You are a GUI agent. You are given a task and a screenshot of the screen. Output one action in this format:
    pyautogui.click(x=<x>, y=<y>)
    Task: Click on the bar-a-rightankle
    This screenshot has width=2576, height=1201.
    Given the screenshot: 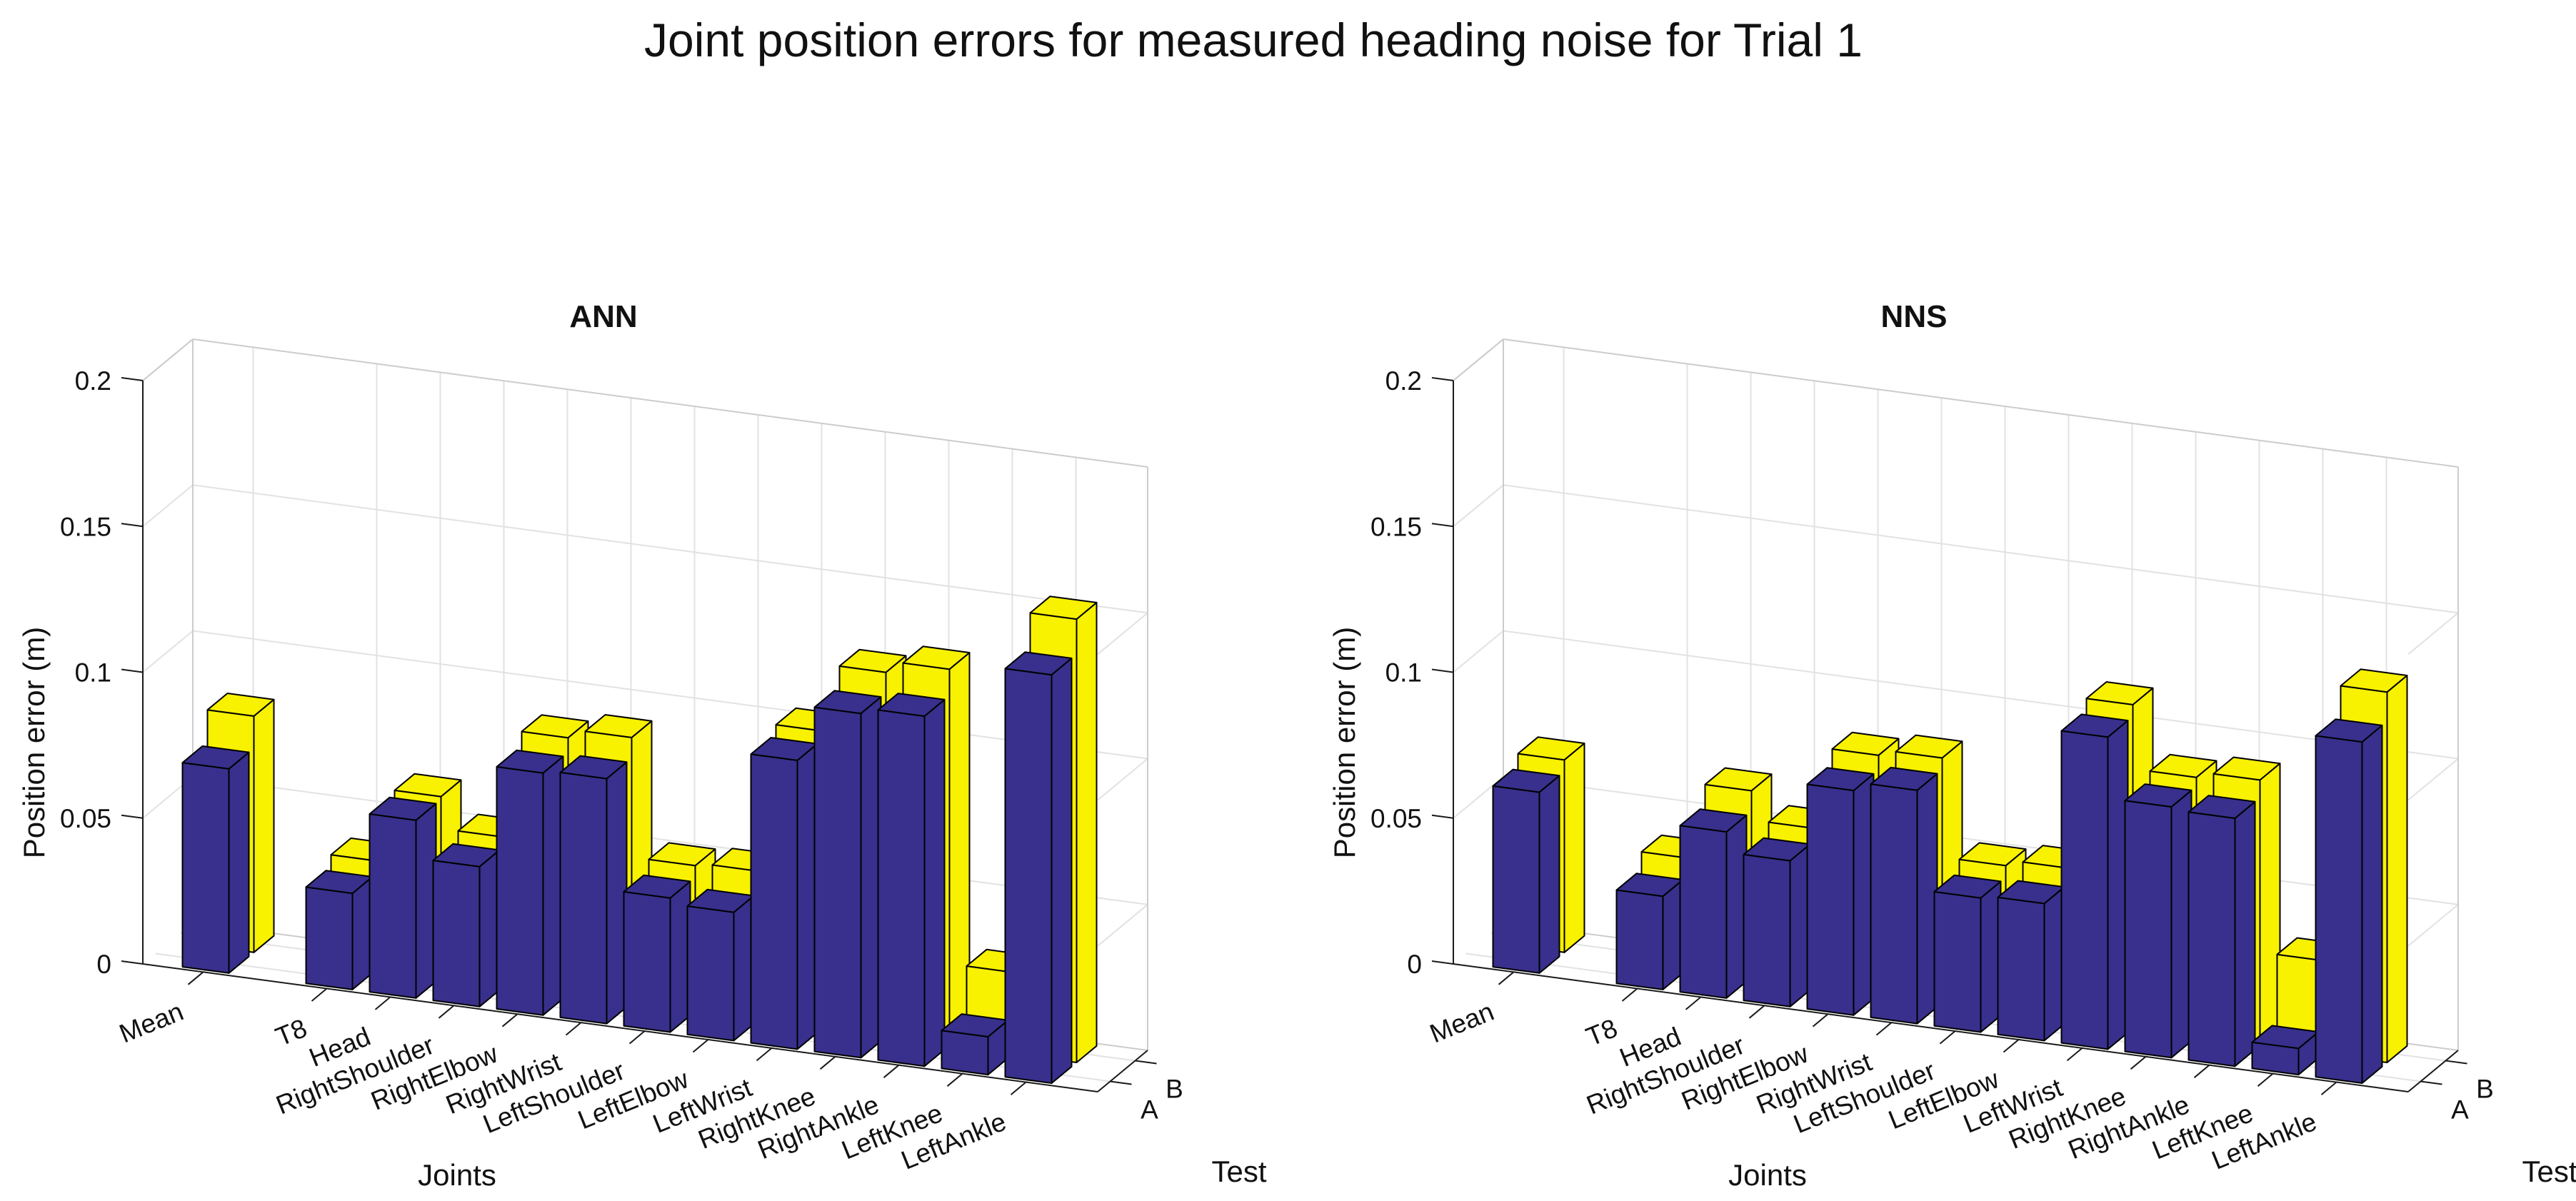 What is the action you would take?
    pyautogui.click(x=2221, y=931)
    